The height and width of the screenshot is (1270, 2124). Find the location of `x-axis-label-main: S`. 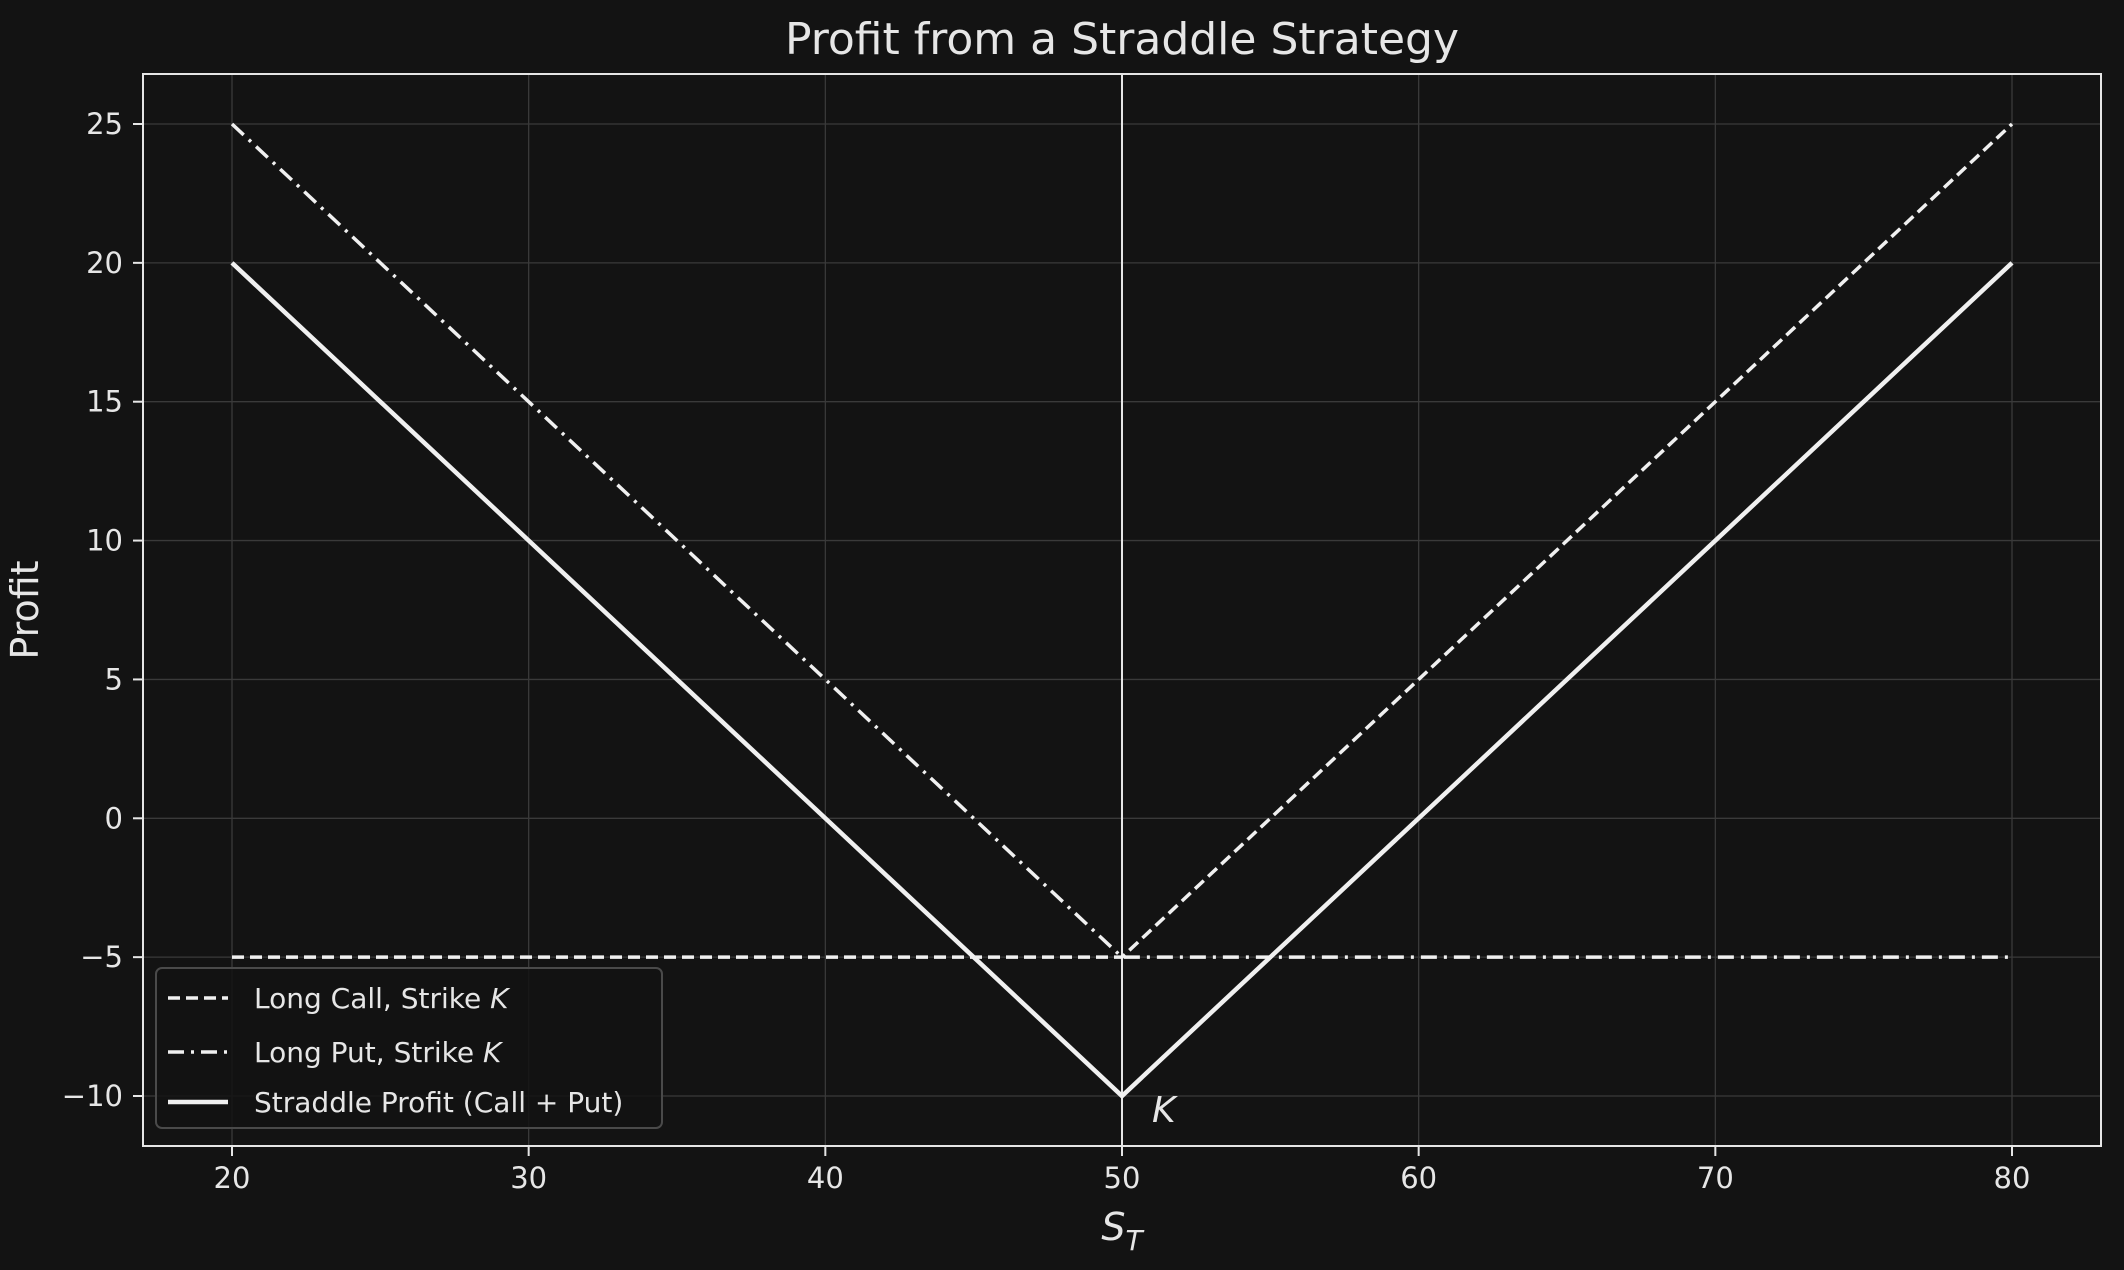

x-axis-label-main: S is located at coordinates (1113, 1227).